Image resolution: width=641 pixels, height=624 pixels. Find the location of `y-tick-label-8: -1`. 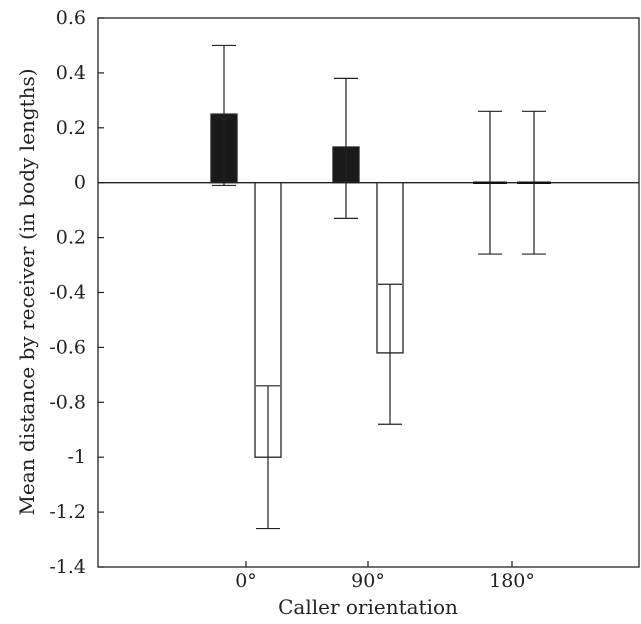

y-tick-label-8: -1 is located at coordinates (76, 457).